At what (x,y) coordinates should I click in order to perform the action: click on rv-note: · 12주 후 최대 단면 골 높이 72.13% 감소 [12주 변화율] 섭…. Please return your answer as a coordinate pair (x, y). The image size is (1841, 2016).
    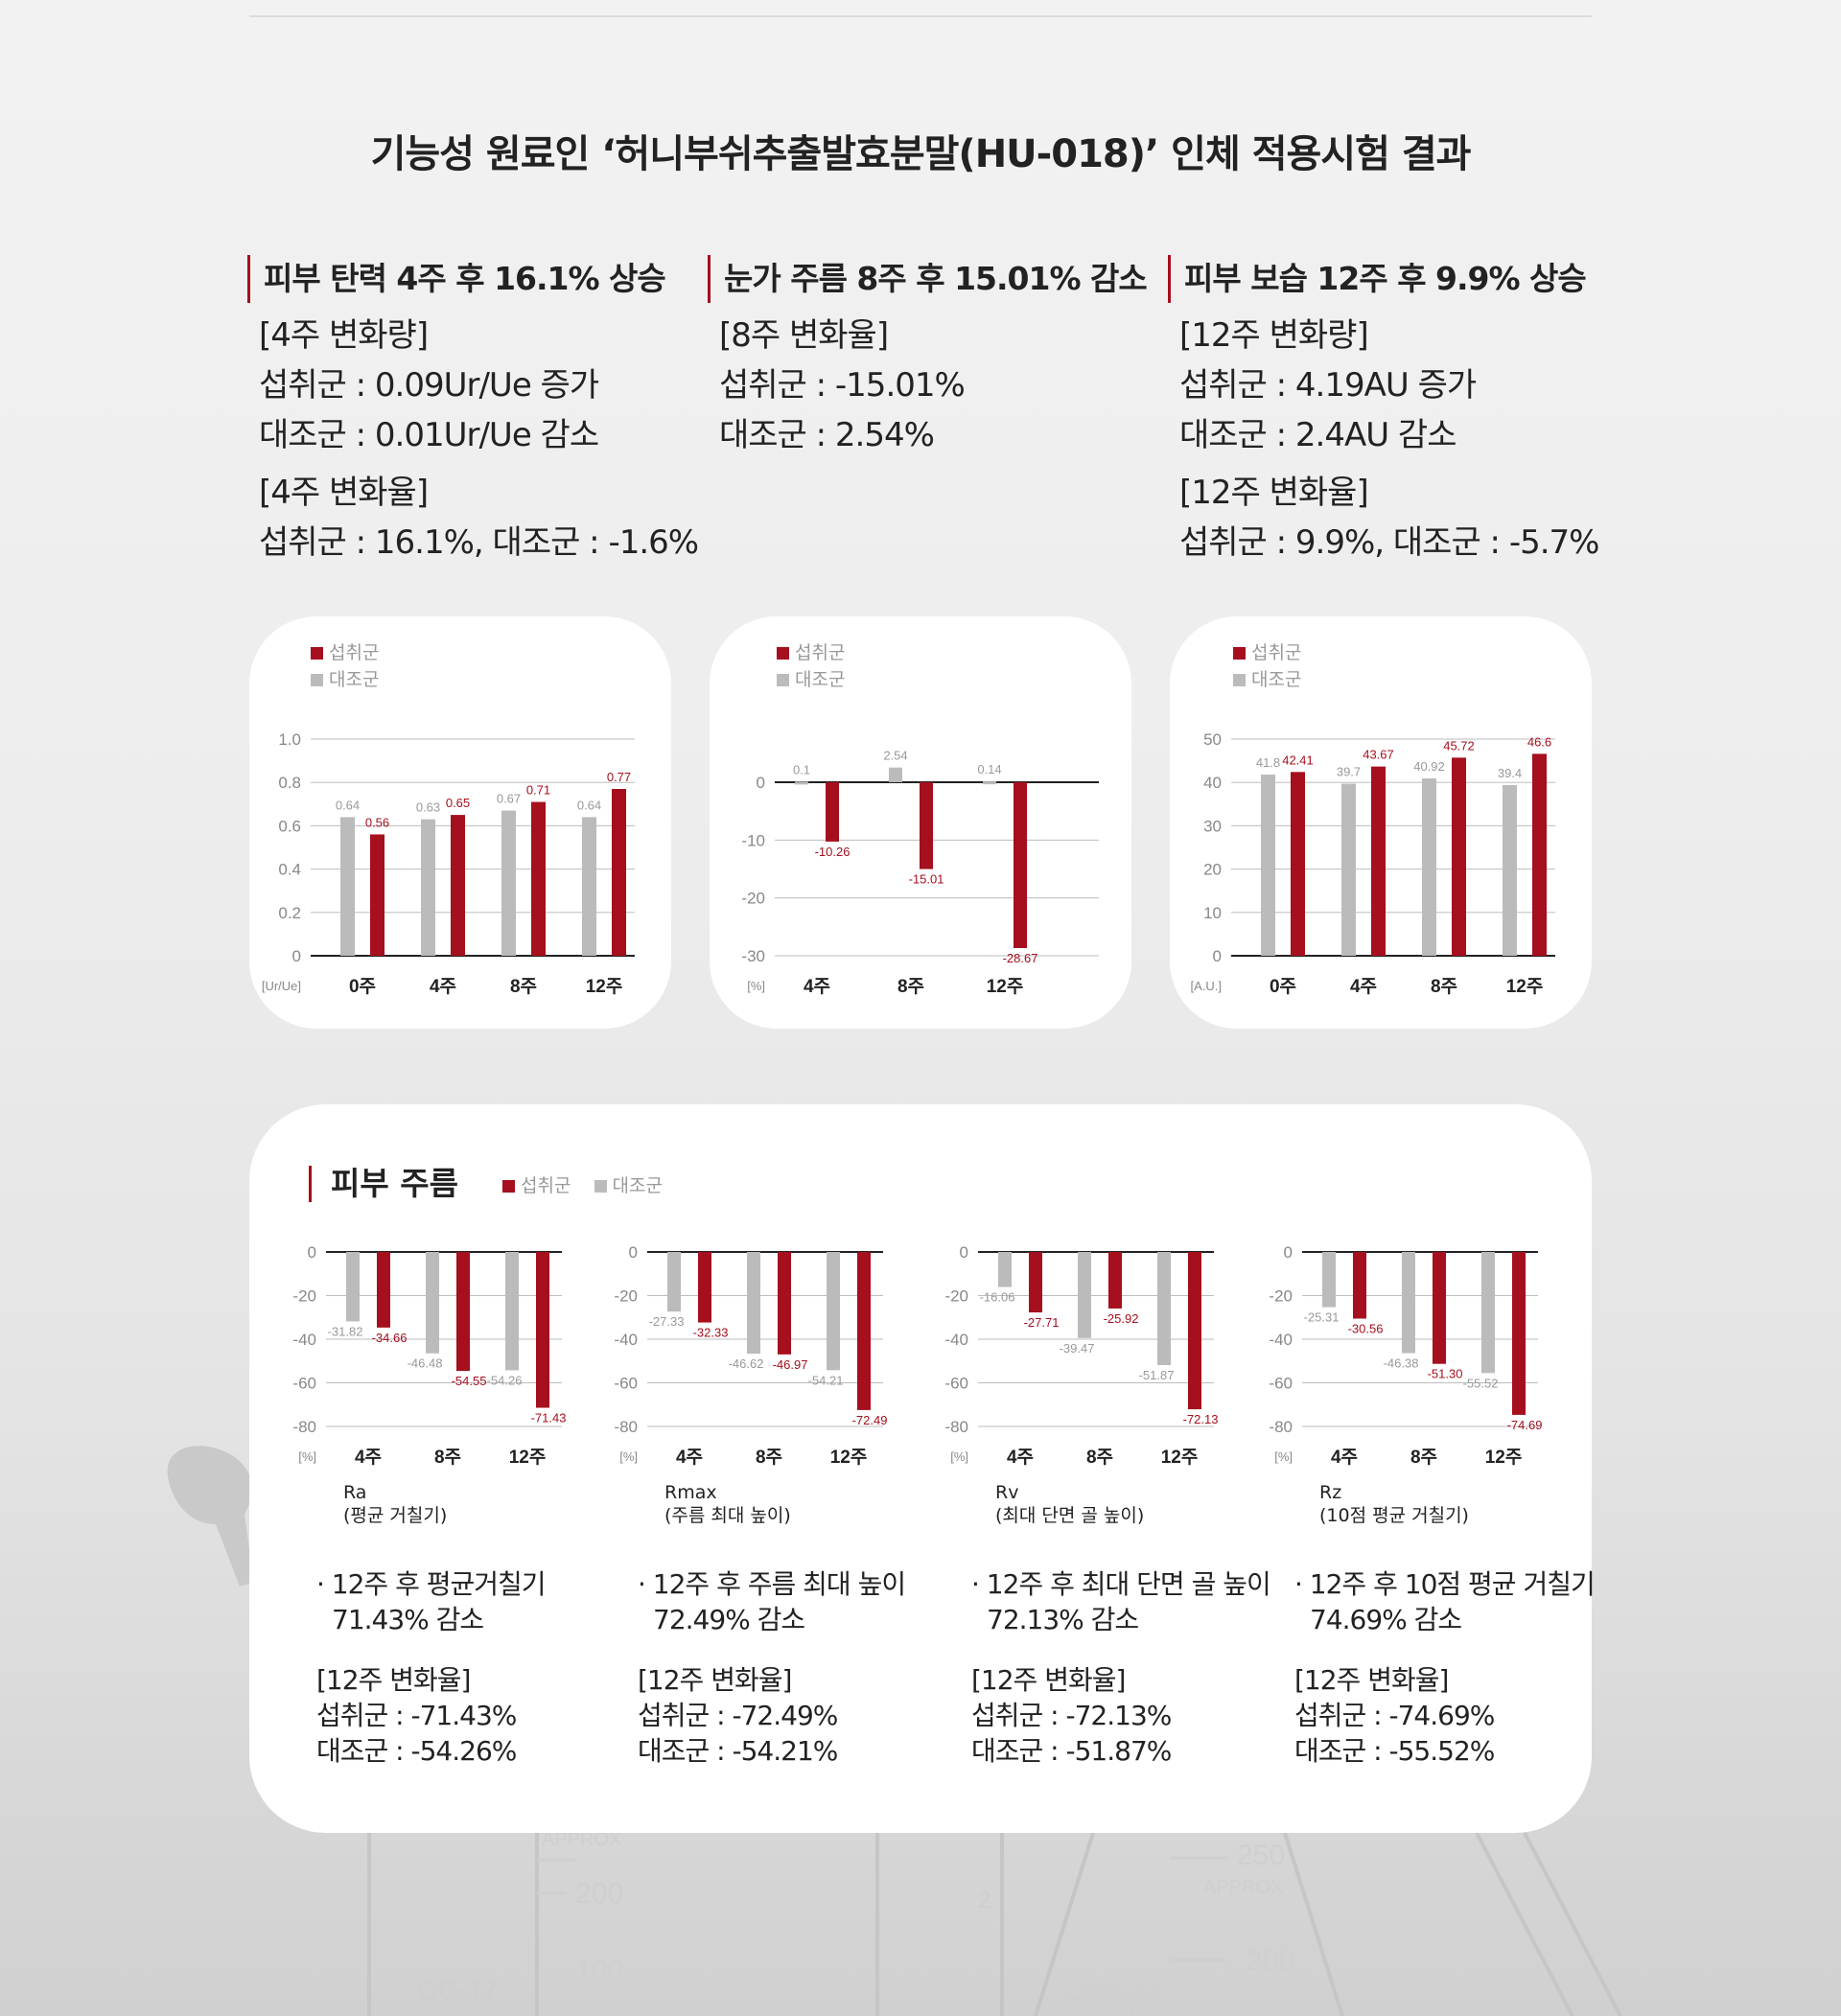
    Looking at the image, I should click on (1121, 1667).